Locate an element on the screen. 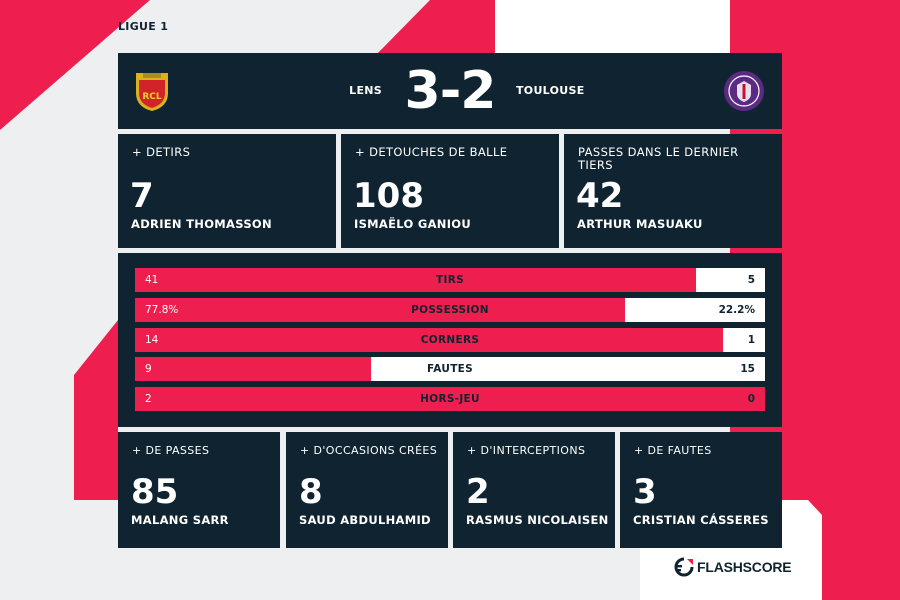  home-value: 14 is located at coordinates (152, 340).